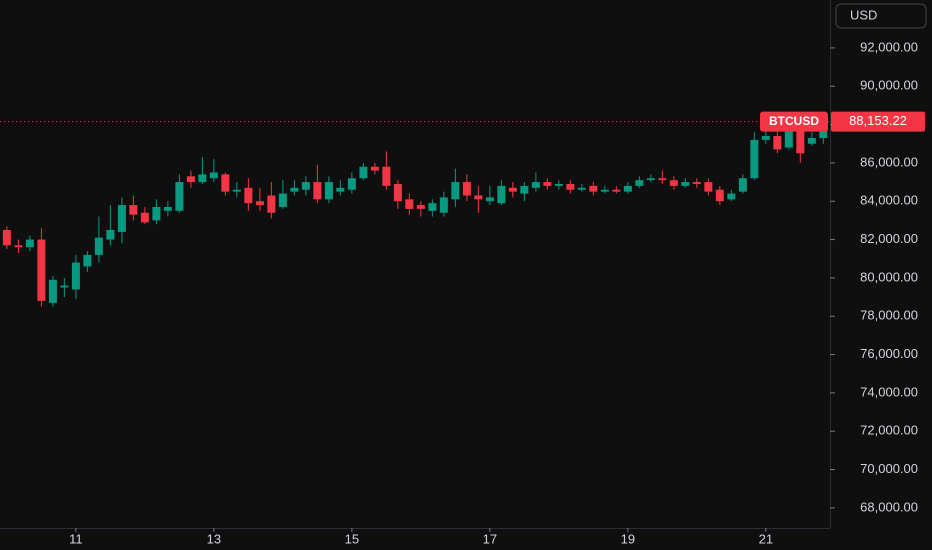  I want to click on last-price-box, so click(878, 121).